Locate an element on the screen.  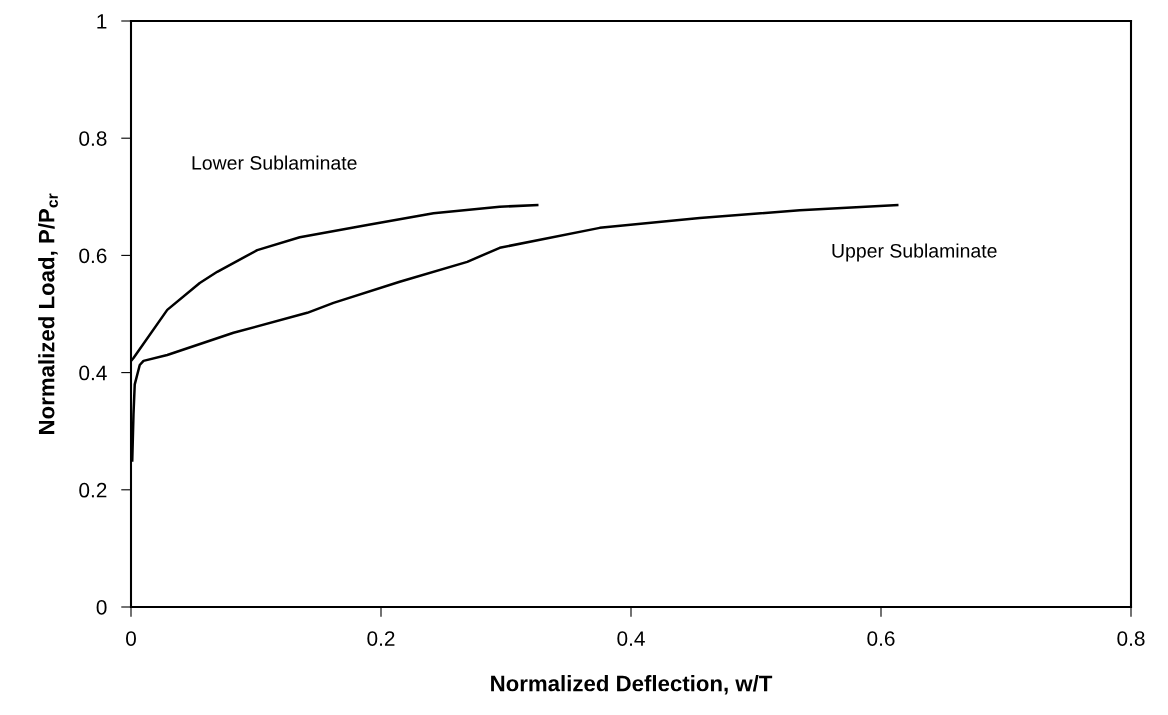
series-label: Upper Sublaminate is located at coordinates (914, 252).